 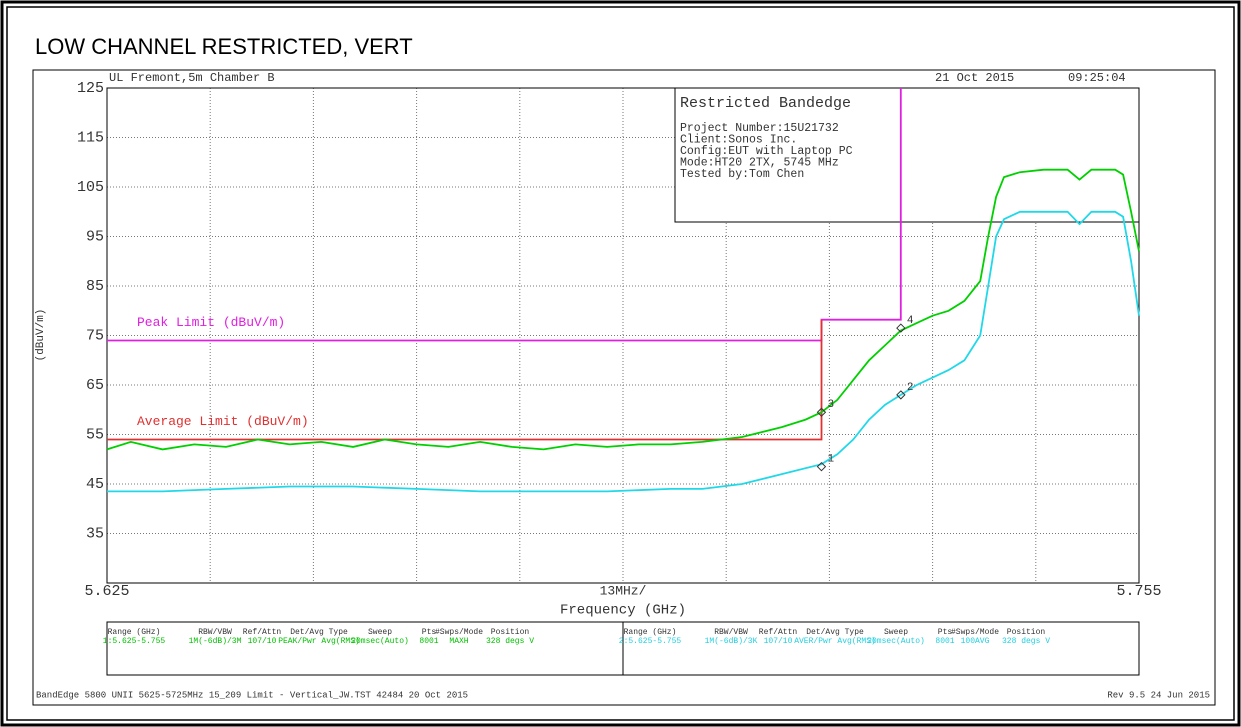 What do you see at coordinates (458, 641) in the screenshot?
I see `table-cell: MAXH` at bounding box center [458, 641].